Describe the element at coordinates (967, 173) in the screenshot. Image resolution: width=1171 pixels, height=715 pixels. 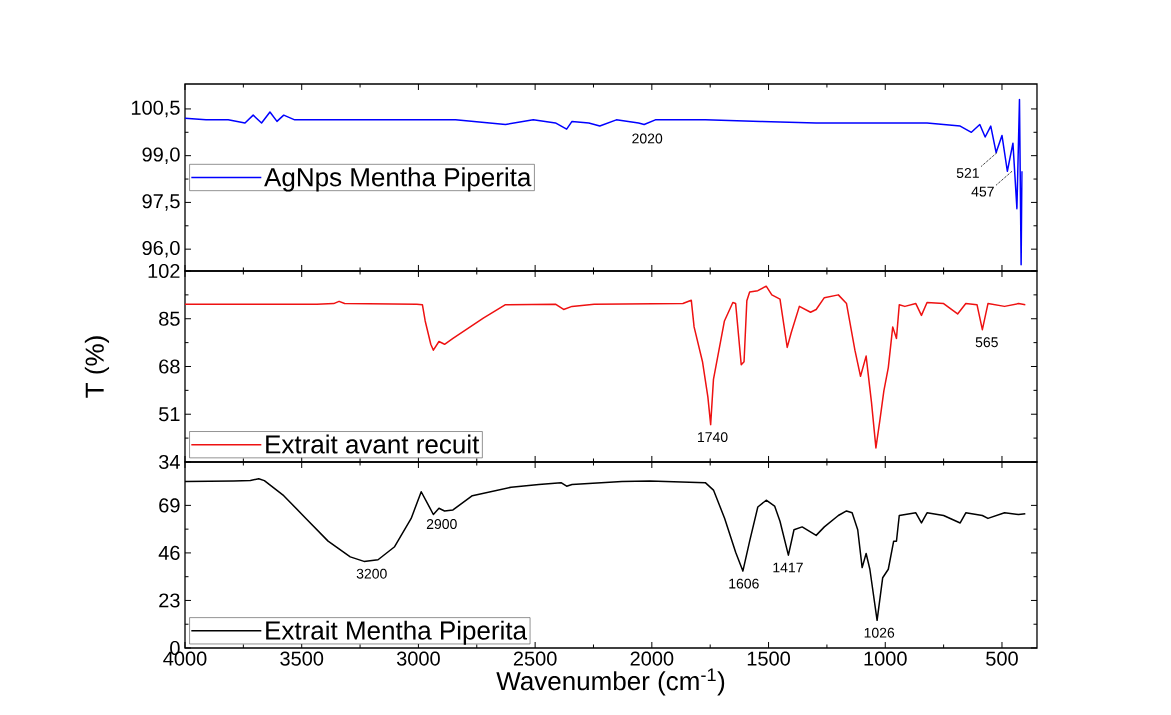
I see `annotation: 521` at that location.